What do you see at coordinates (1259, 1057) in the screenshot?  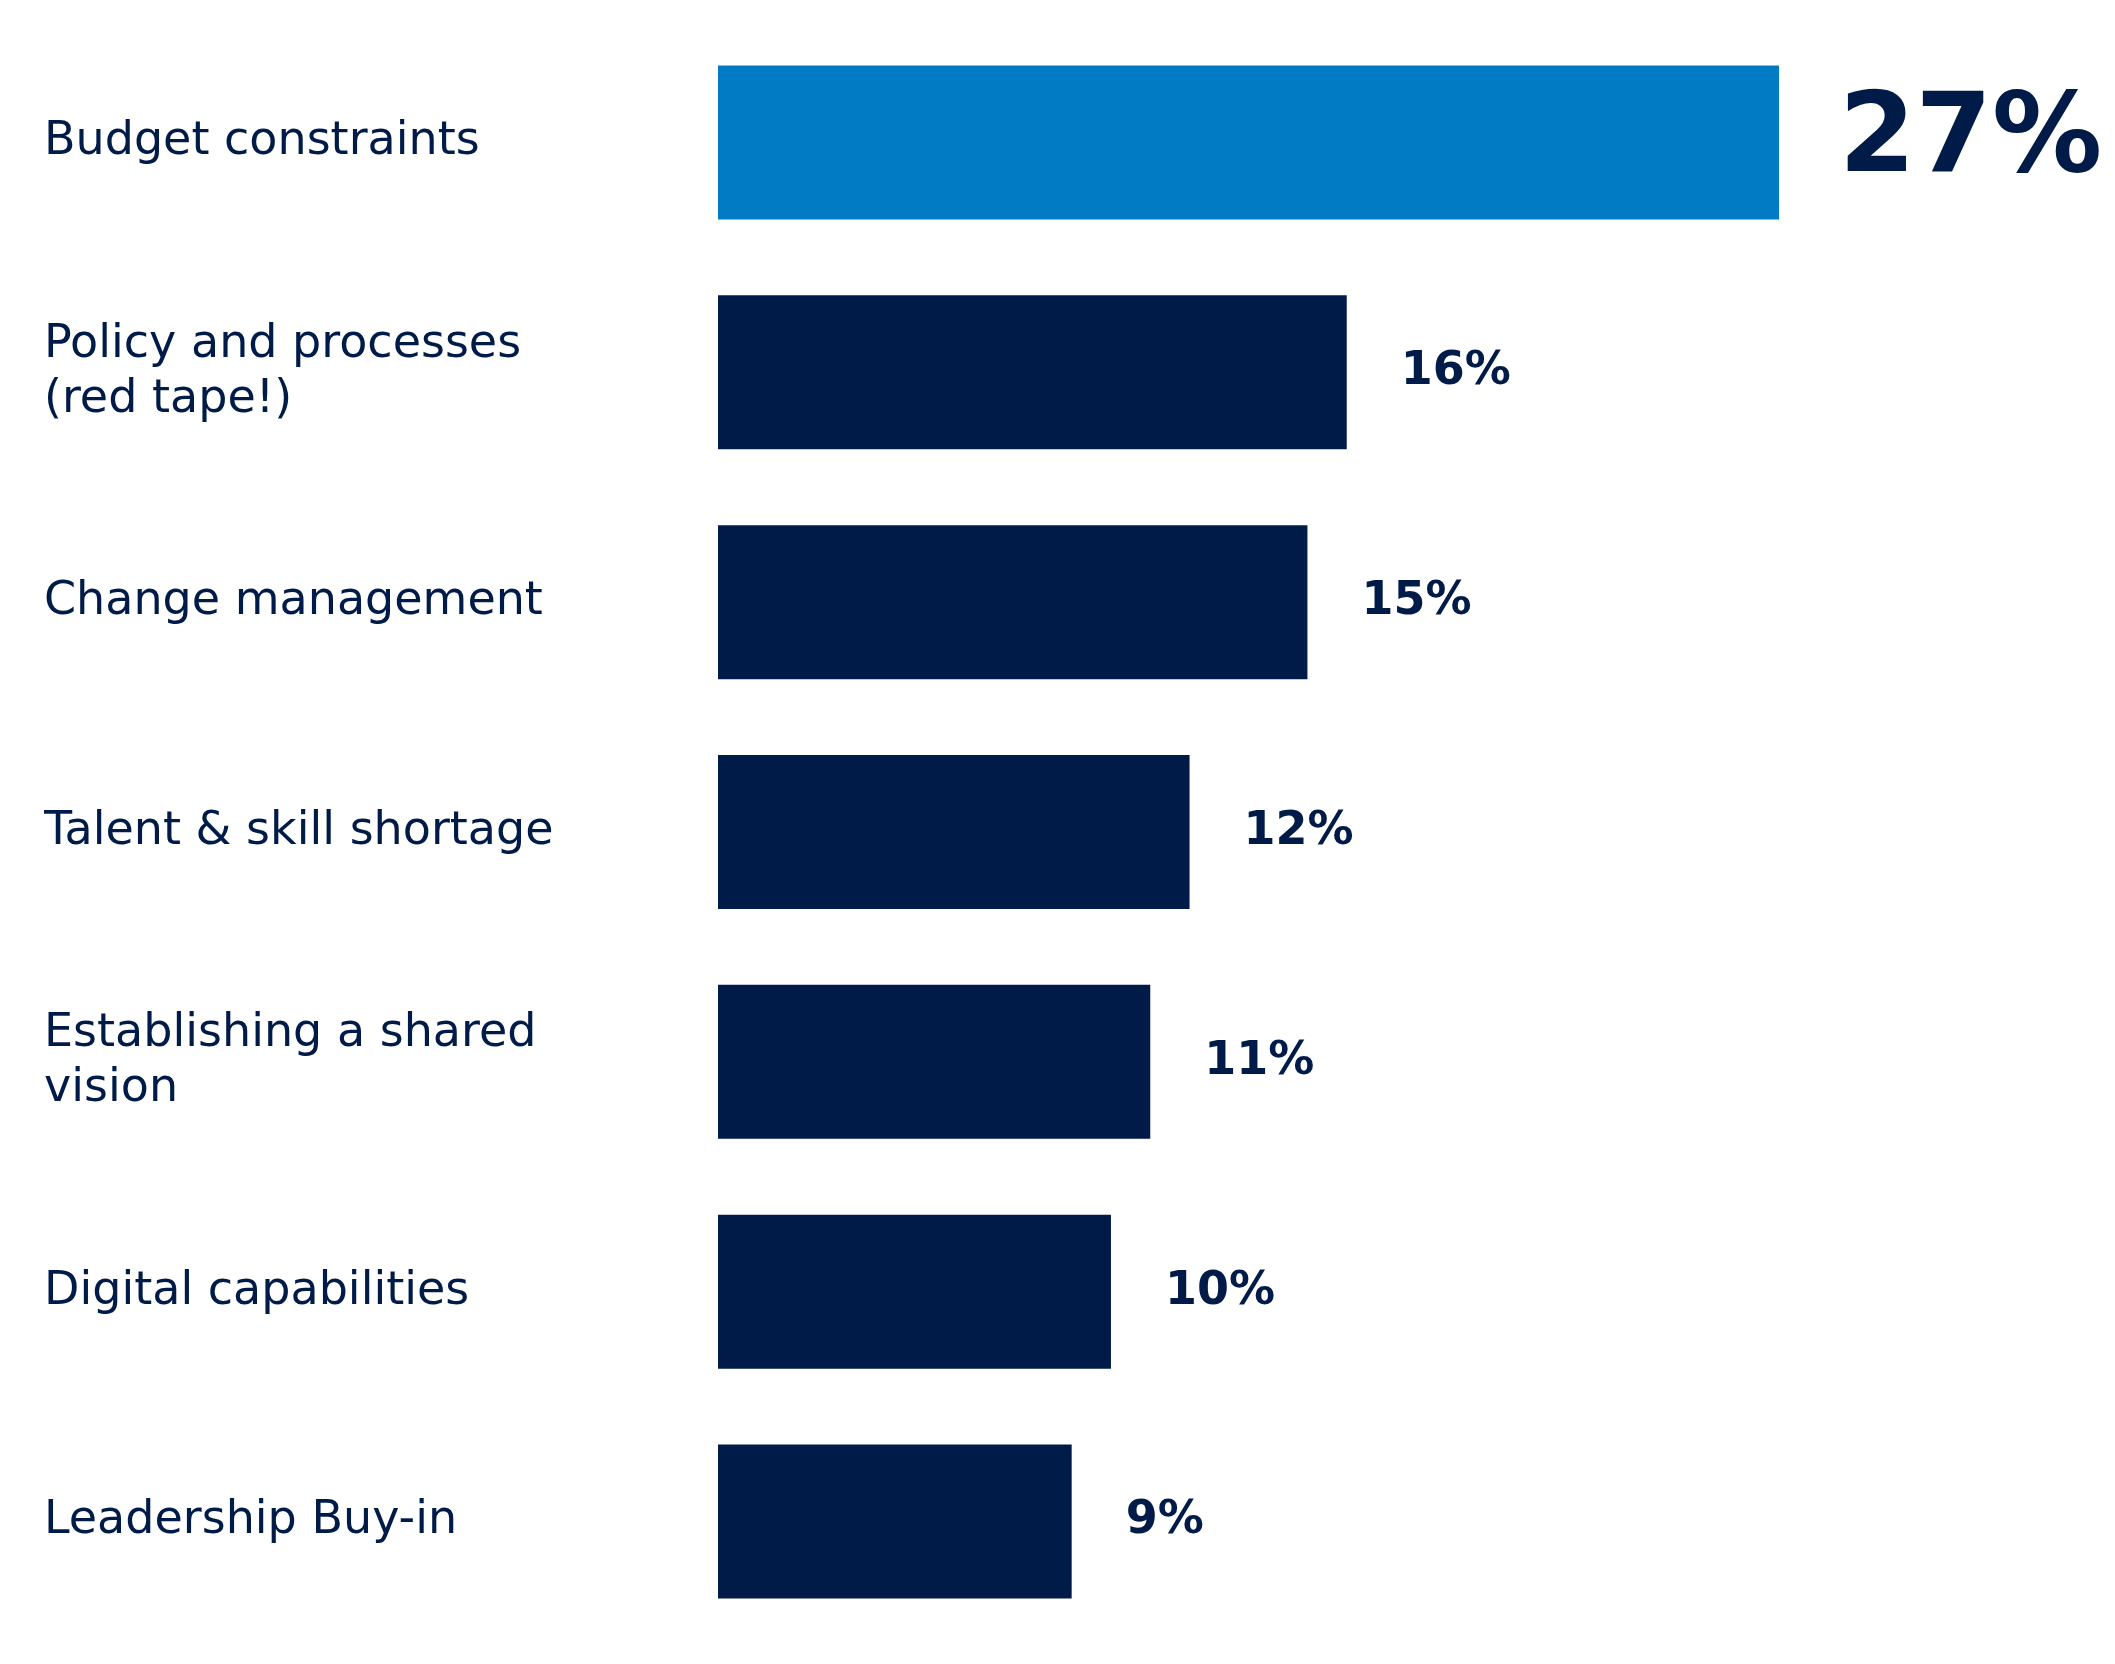 I see `data-label: 11%` at bounding box center [1259, 1057].